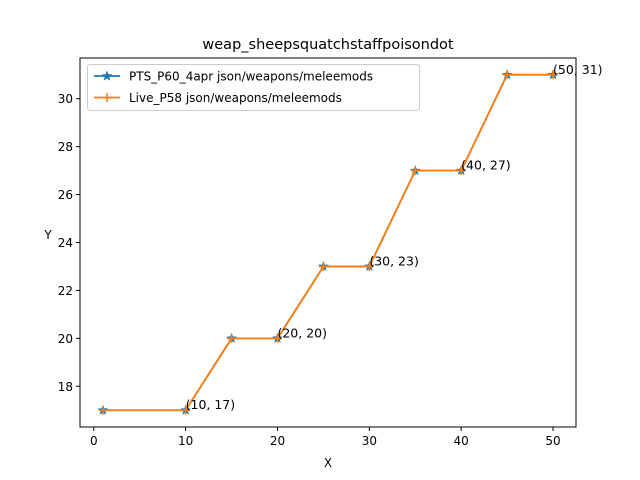 The height and width of the screenshot is (480, 640). What do you see at coordinates (65, 195) in the screenshot?
I see `y-tick-label: 26` at bounding box center [65, 195].